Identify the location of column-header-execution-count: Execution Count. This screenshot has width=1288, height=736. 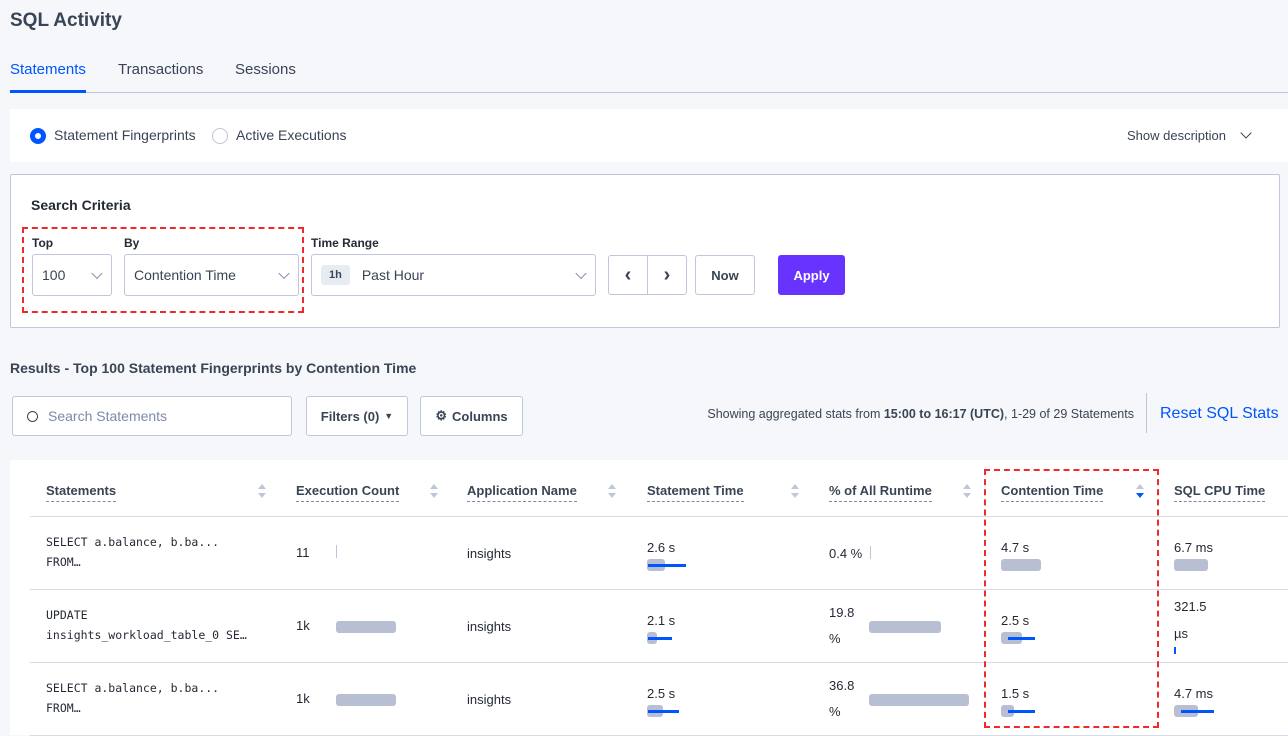
(348, 492).